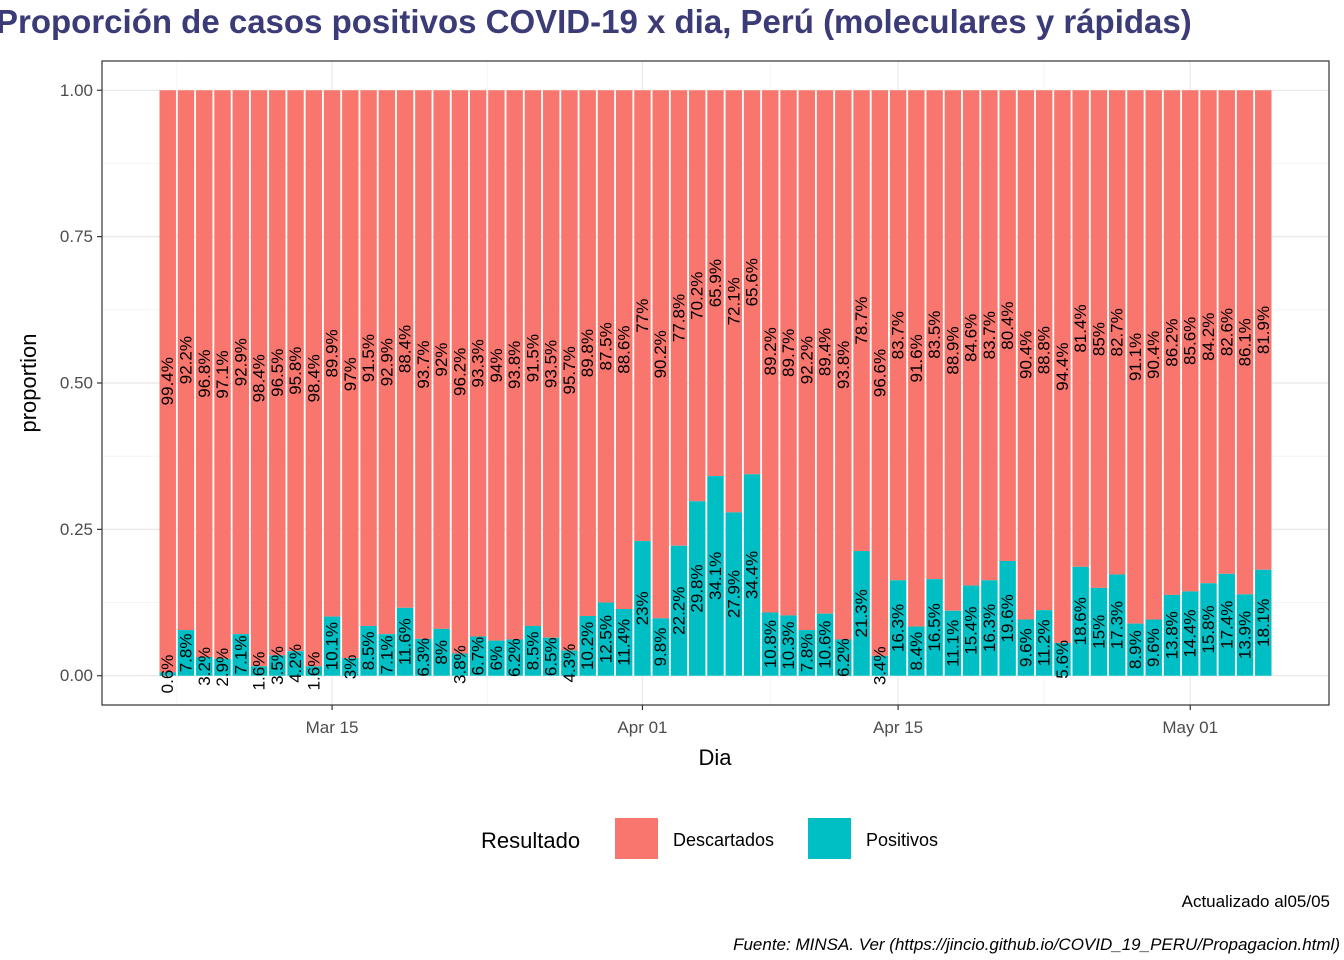 The height and width of the screenshot is (960, 1344). I want to click on bar-label-positivos: 5.6%, so click(1062, 659).